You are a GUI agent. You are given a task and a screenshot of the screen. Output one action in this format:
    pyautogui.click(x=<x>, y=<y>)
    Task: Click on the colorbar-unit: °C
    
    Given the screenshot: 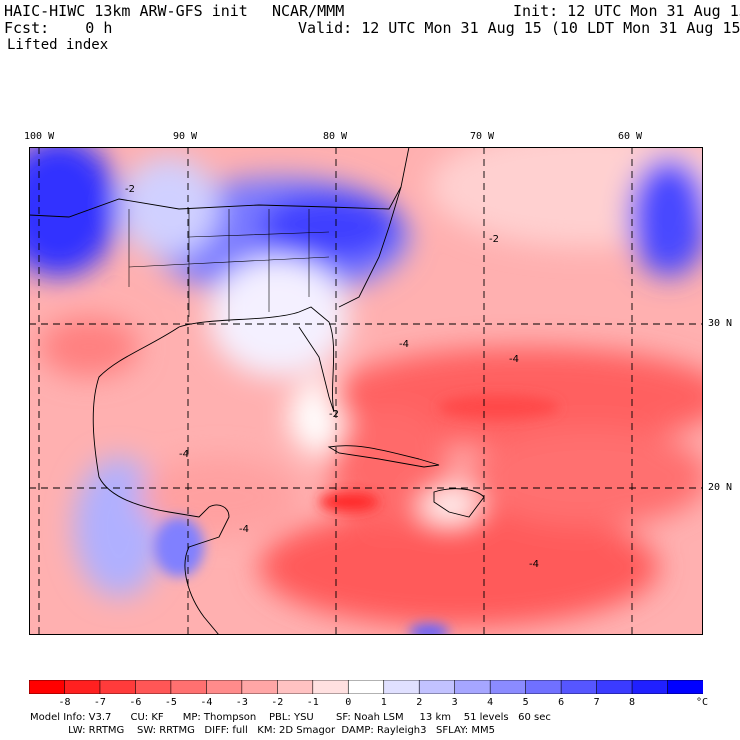 What is the action you would take?
    pyautogui.click(x=702, y=702)
    